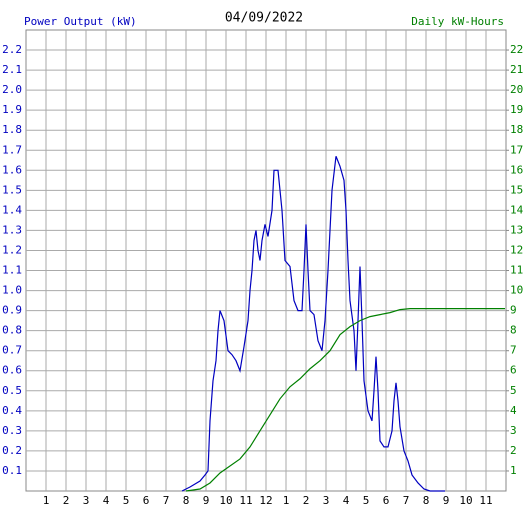  Describe the element at coordinates (513, 350) in the screenshot. I see `y2-tick-label: 7` at that location.